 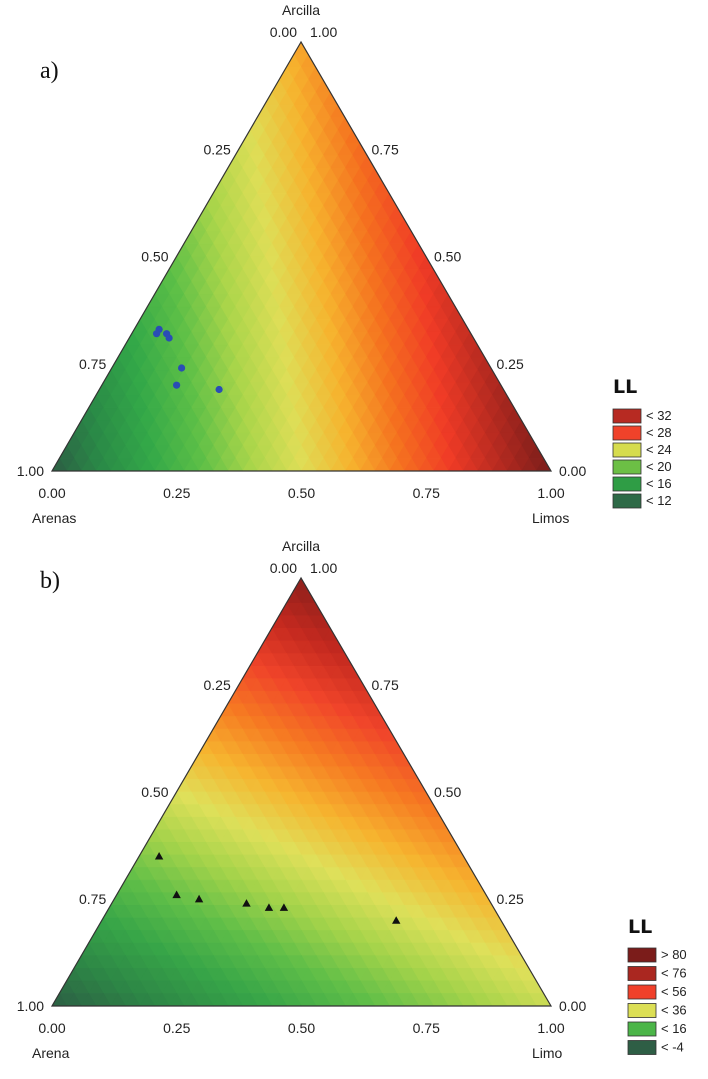 I want to click on legend-label: < 28, so click(x=659, y=432).